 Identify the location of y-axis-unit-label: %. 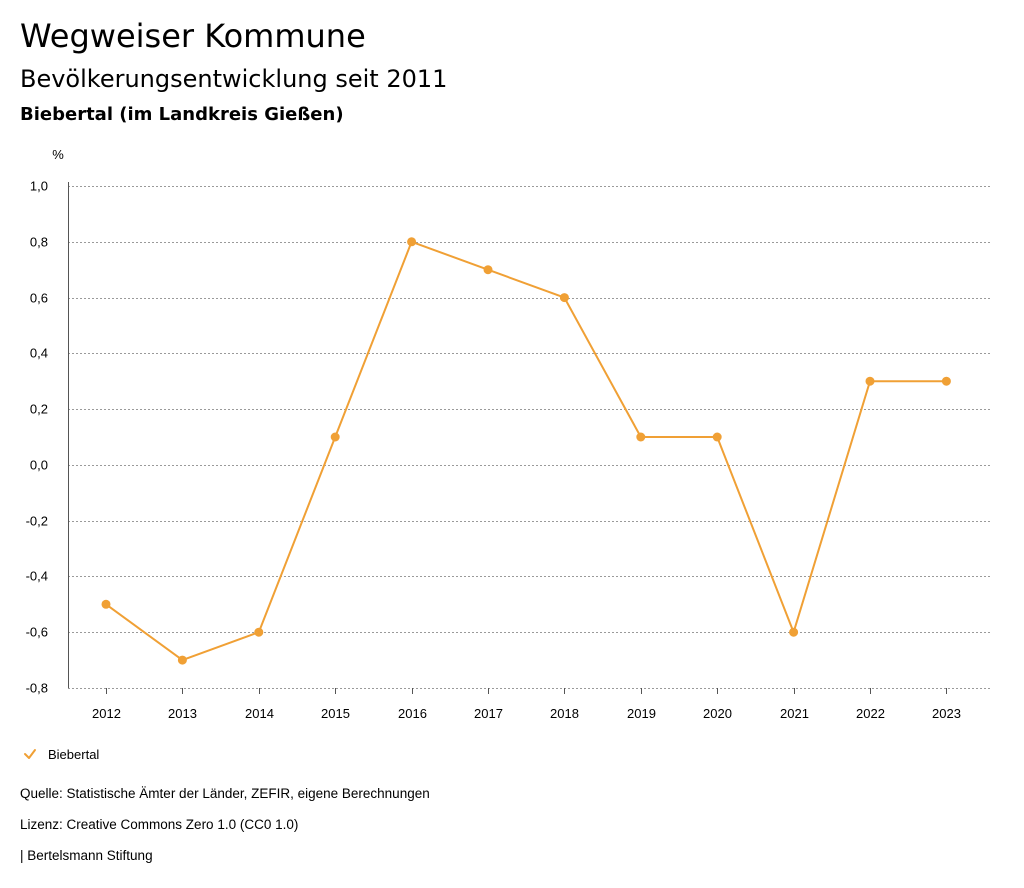
(58, 154).